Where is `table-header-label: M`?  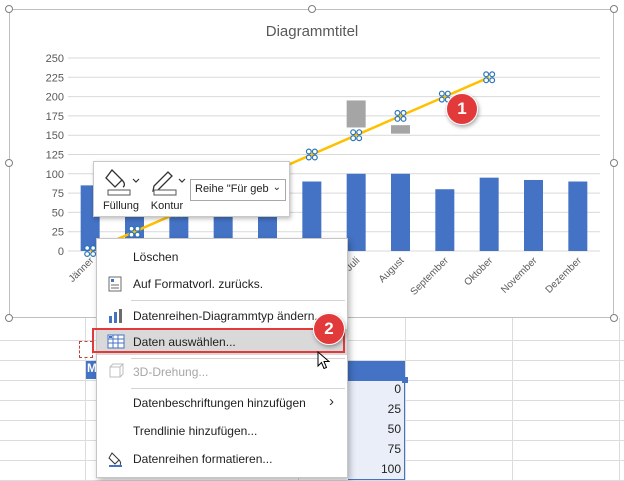 table-header-label: M is located at coordinates (92, 368).